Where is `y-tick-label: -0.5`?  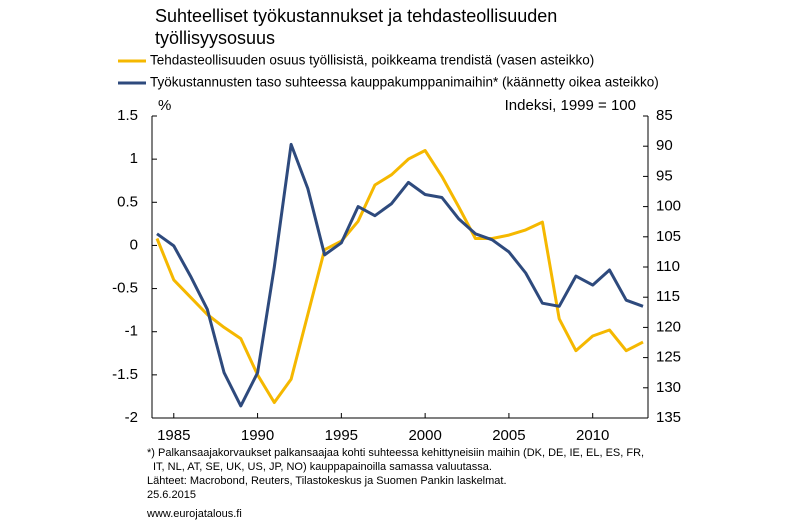 y-tick-label: -0.5 is located at coordinates (125, 288).